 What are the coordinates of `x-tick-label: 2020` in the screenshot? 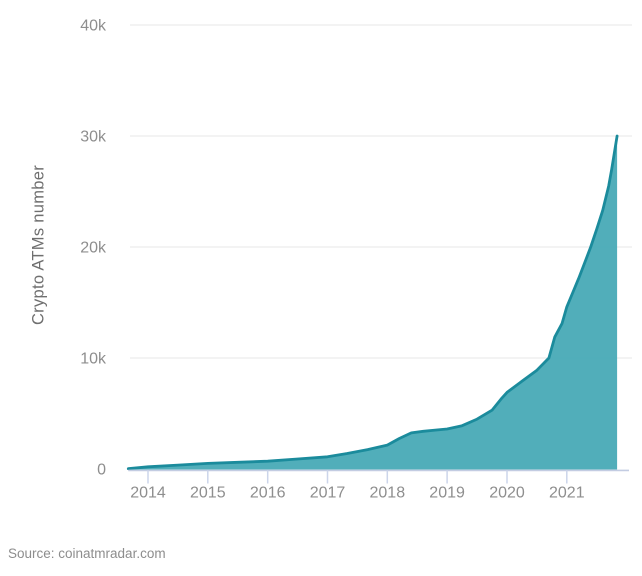 It's located at (507, 493).